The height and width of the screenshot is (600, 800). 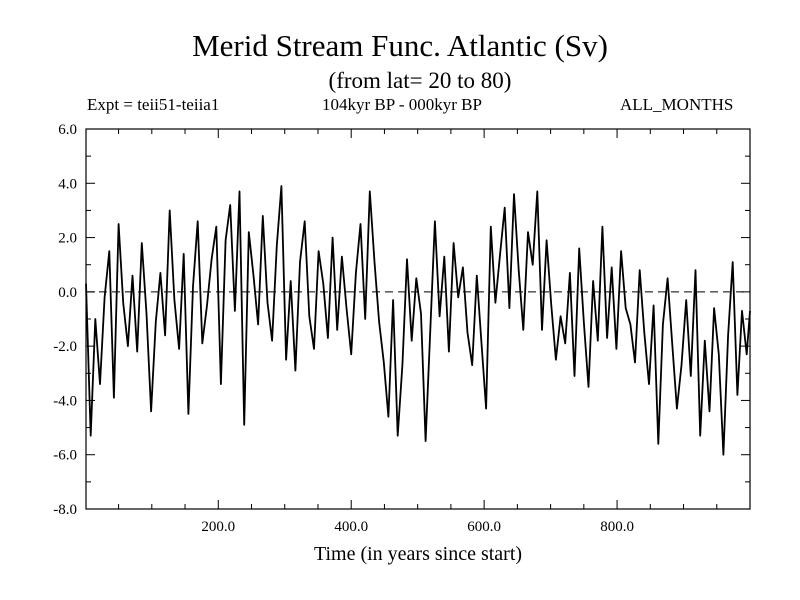 What do you see at coordinates (65, 347) in the screenshot?
I see `y-tick-label: -2.0` at bounding box center [65, 347].